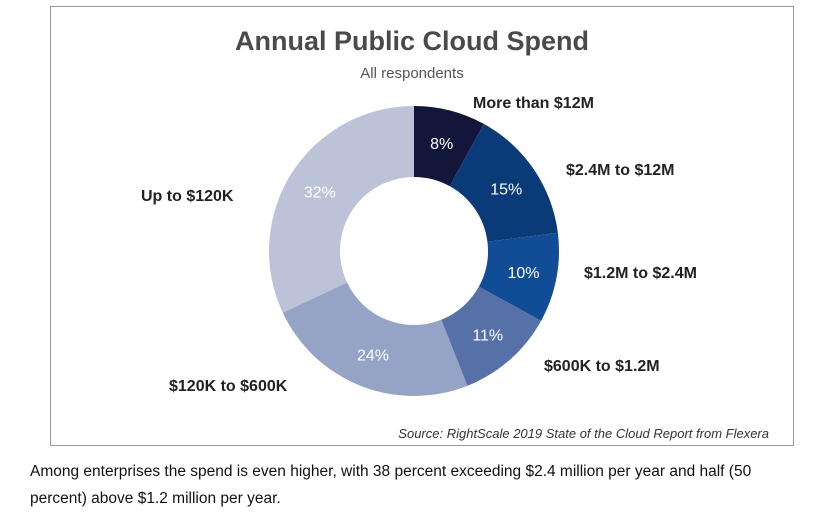  Describe the element at coordinates (640, 273) in the screenshot. I see `category-label: $1.2M to $2.4M` at that location.